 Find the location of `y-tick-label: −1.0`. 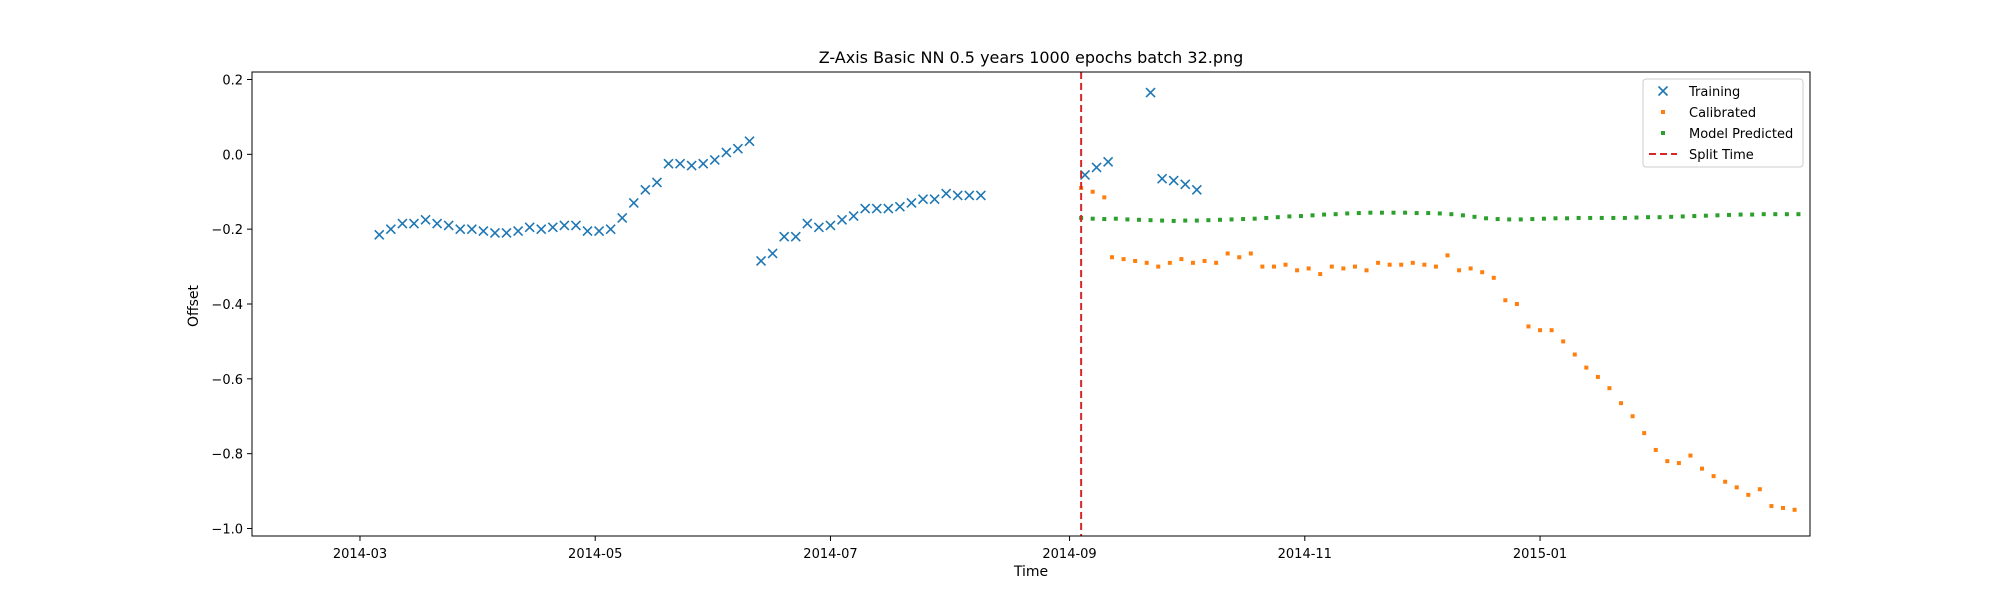

y-tick-label: −1.0 is located at coordinates (227, 530).